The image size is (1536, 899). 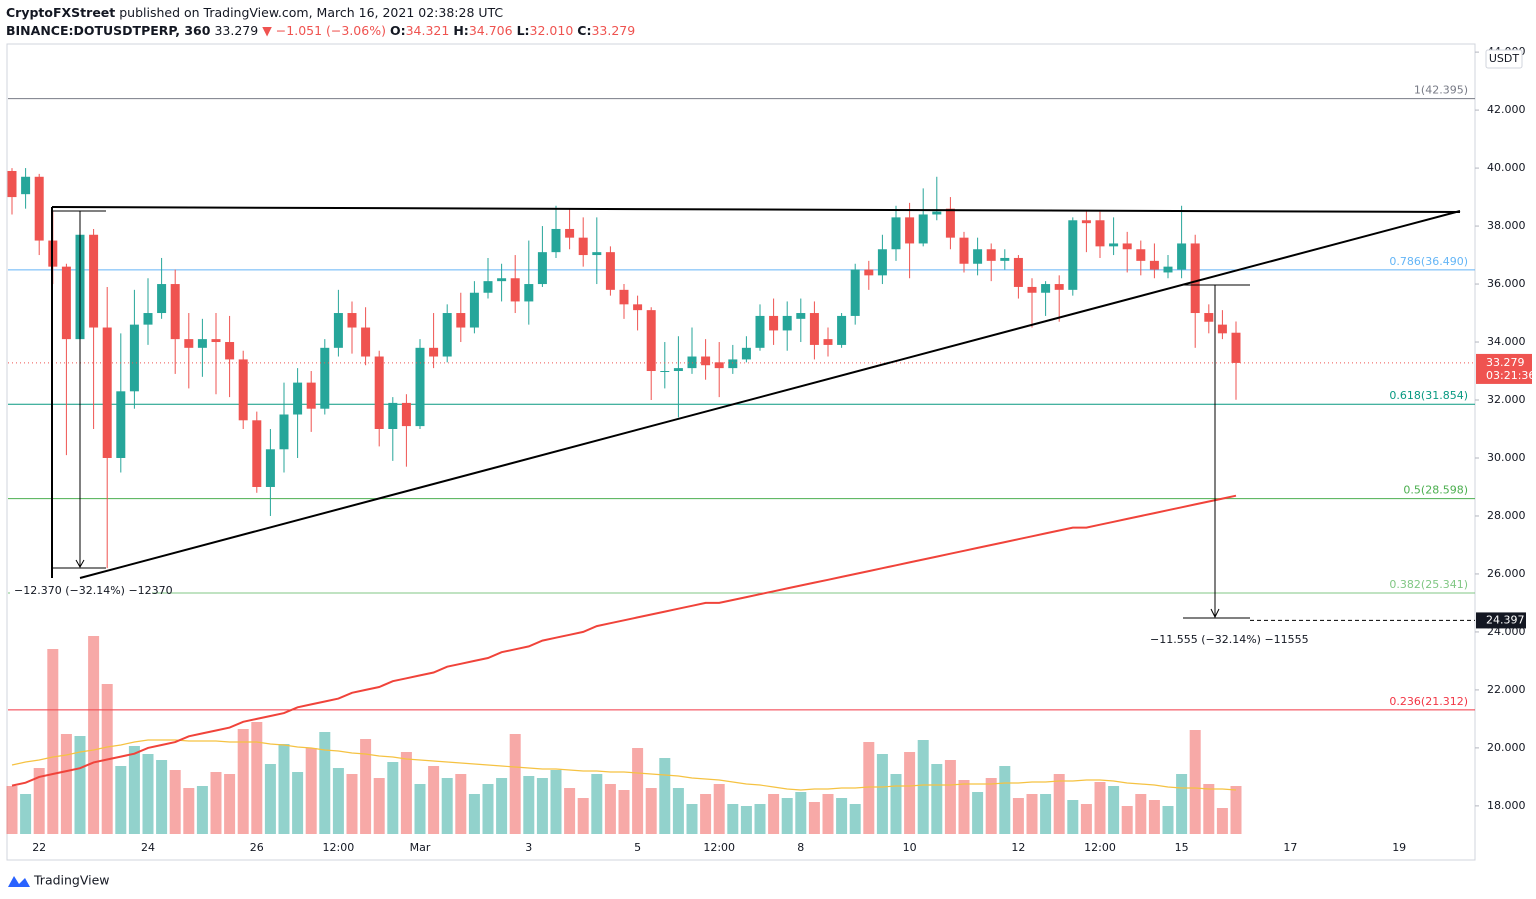 I want to click on l: 32.010, so click(x=551, y=30).